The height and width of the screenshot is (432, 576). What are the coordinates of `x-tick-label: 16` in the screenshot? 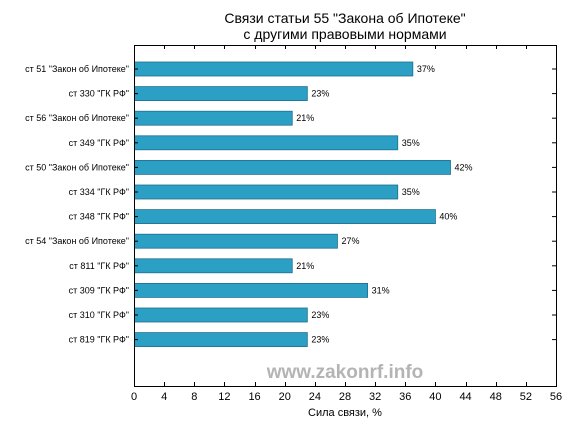 It's located at (254, 397).